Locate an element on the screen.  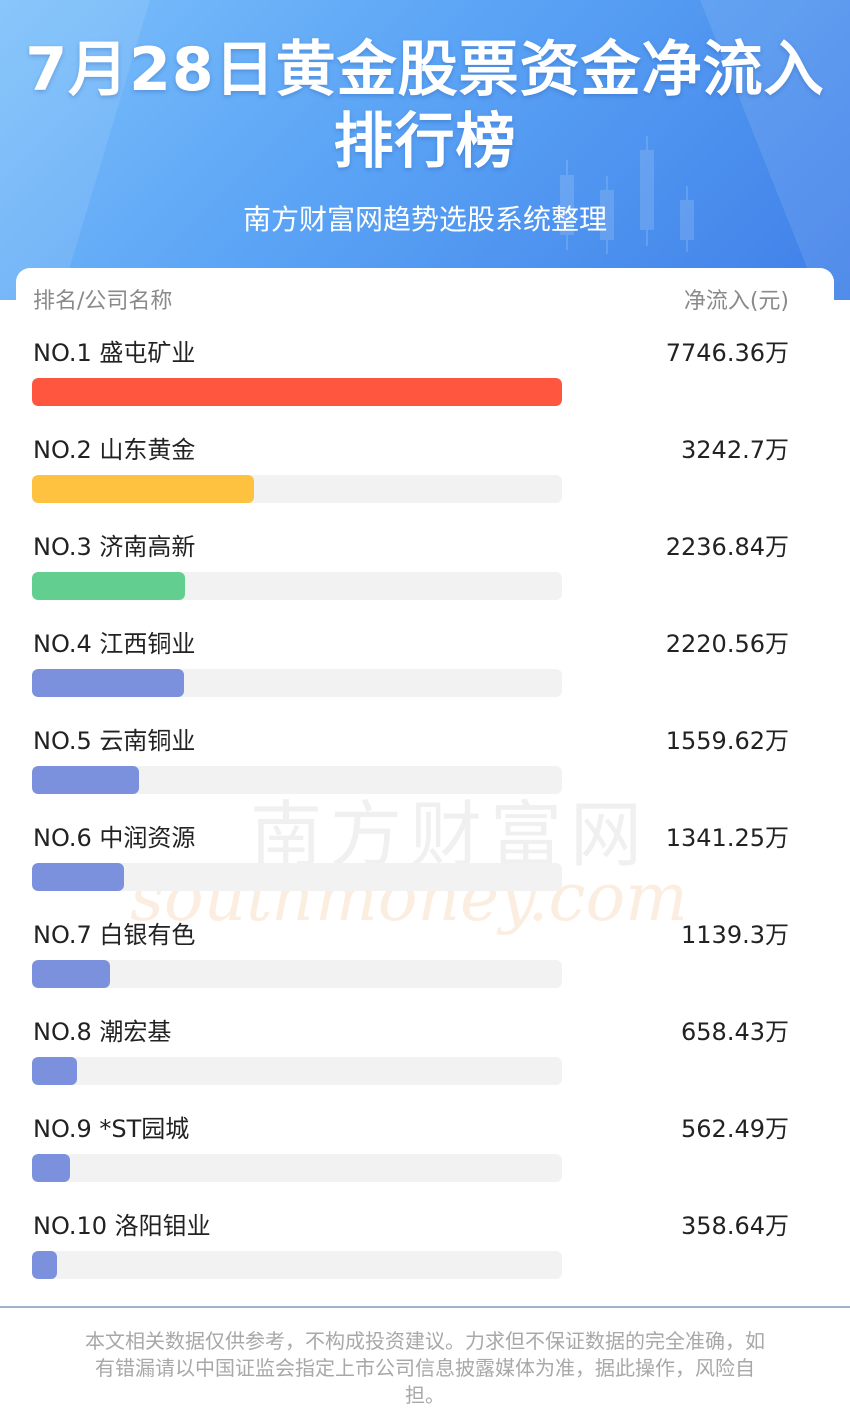
company-name: NO.8 潮宏基 is located at coordinates (102, 1032).